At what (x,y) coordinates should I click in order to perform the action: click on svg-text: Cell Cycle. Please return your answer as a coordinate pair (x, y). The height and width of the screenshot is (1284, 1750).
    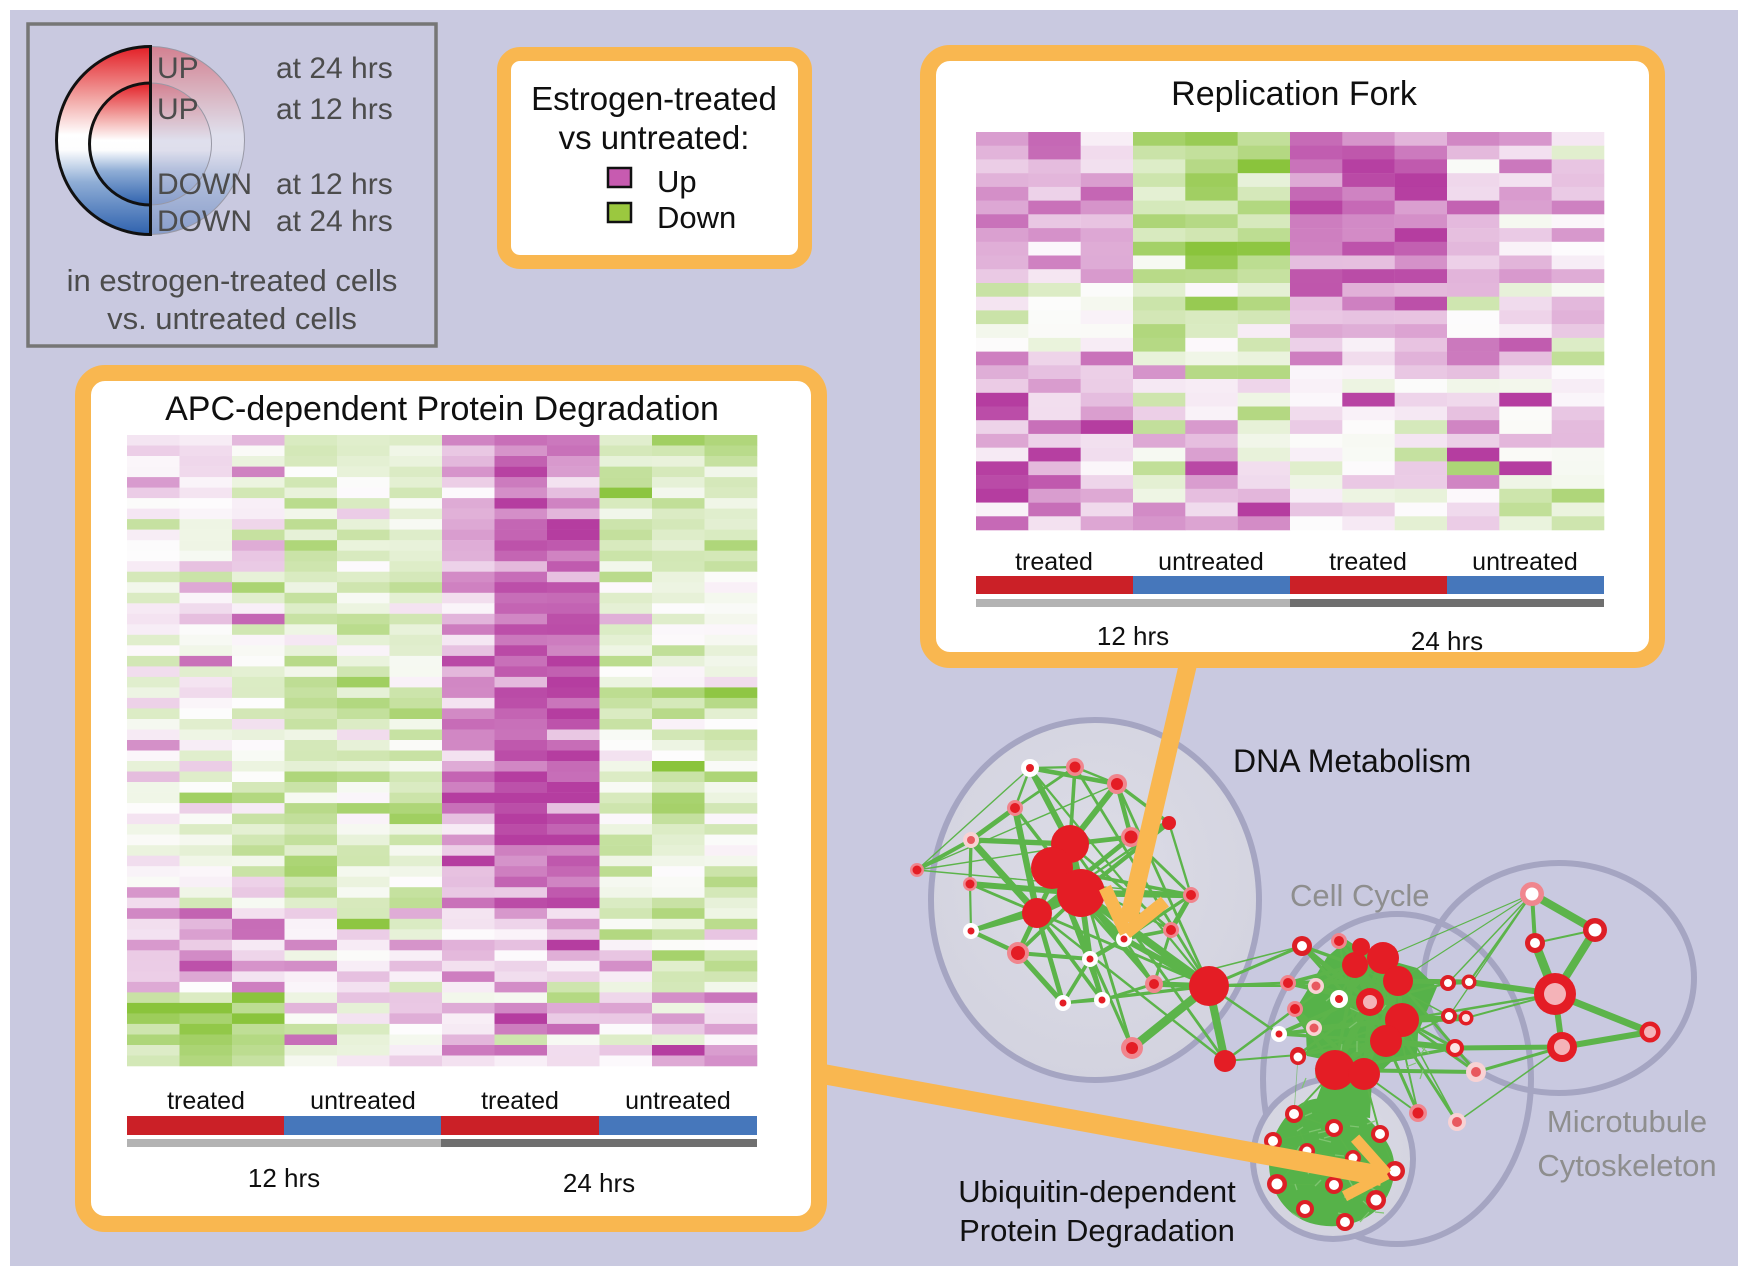
    Looking at the image, I should click on (1360, 895).